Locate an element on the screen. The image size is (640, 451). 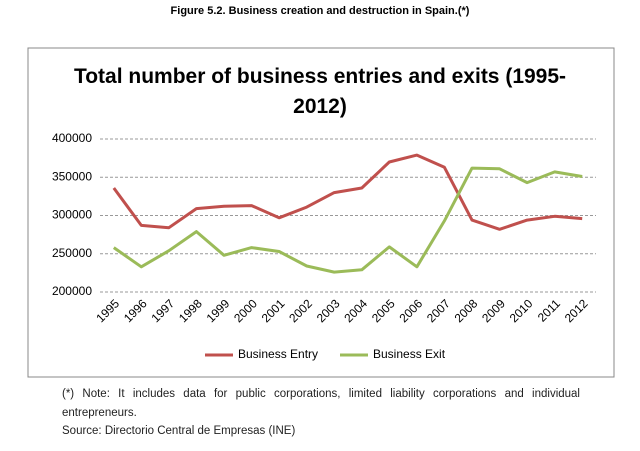
x-tick-label: 2002 is located at coordinates (300, 310).